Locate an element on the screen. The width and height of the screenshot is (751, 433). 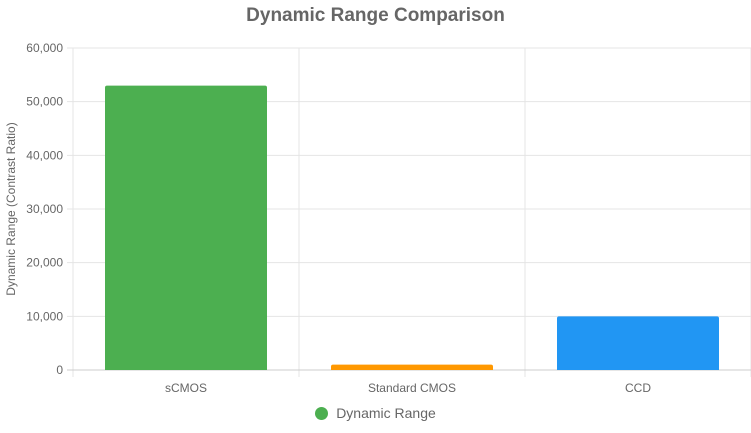
y-tick-label: 50,000 is located at coordinates (44, 102).